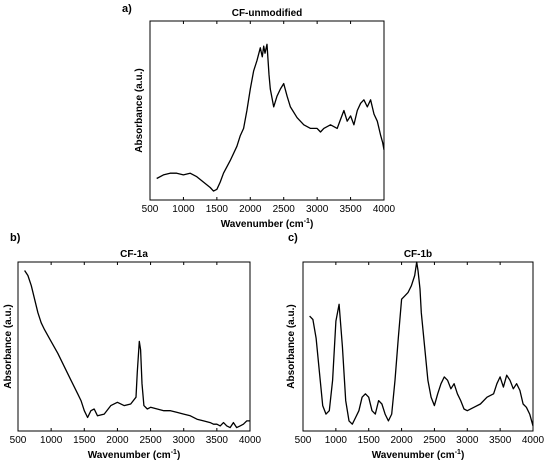  Describe the element at coordinates (267, 13) in the screenshot. I see `chart-title: CF-unmodified` at that location.